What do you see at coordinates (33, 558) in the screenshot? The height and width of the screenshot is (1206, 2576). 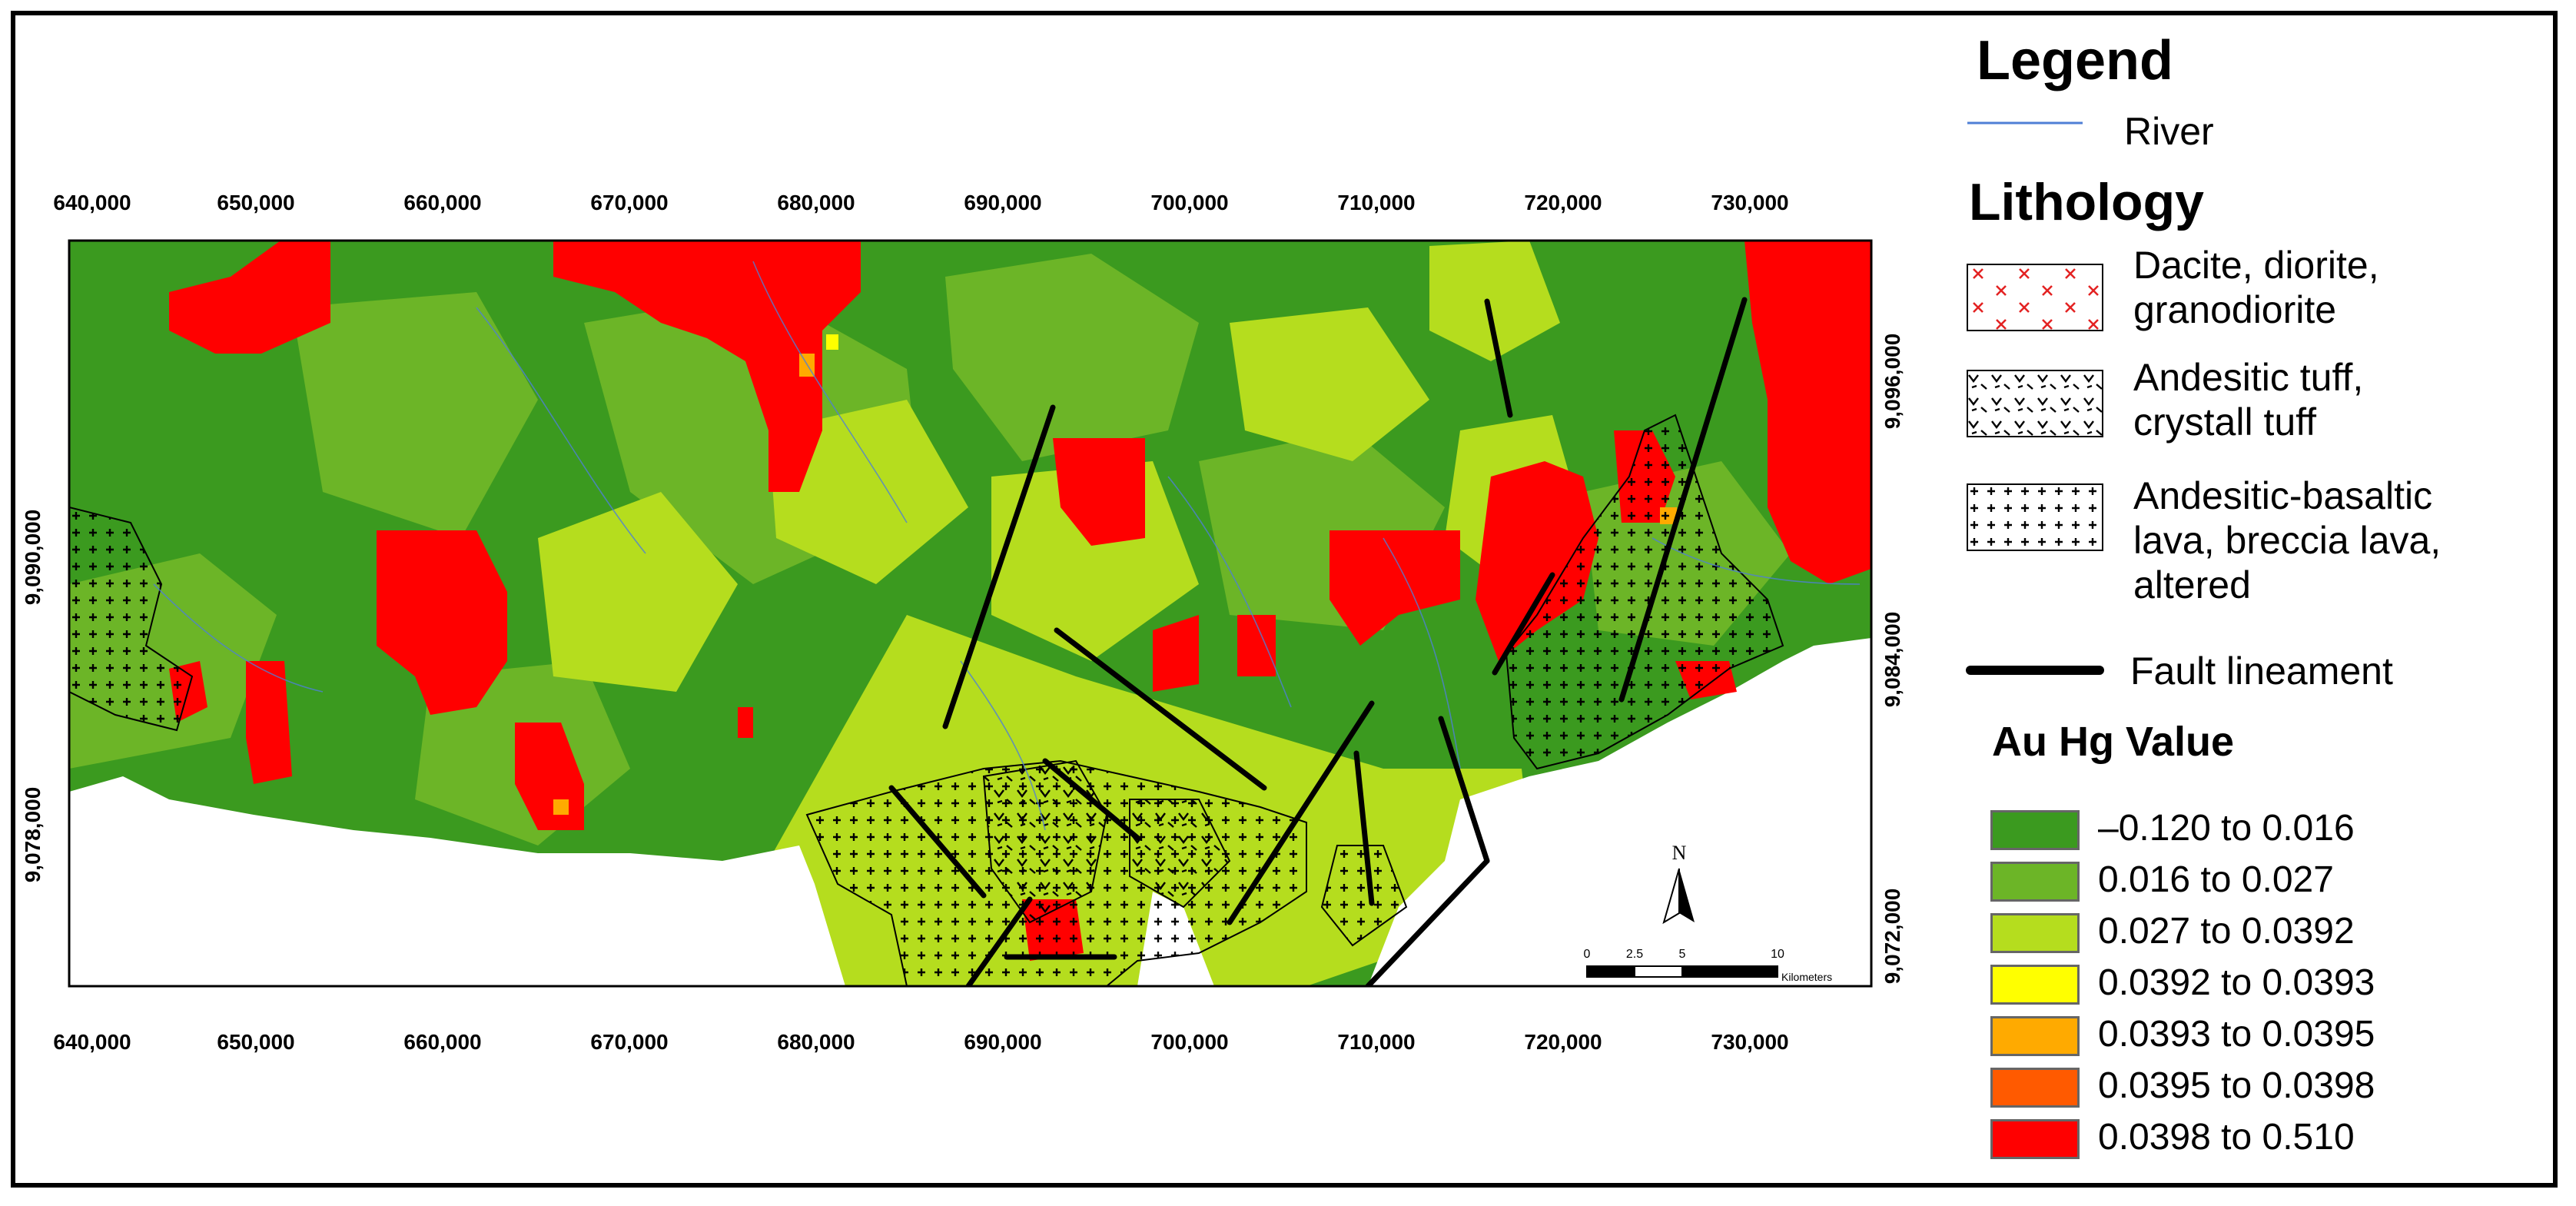 I see `y-tick-left: 9,090,000` at bounding box center [33, 558].